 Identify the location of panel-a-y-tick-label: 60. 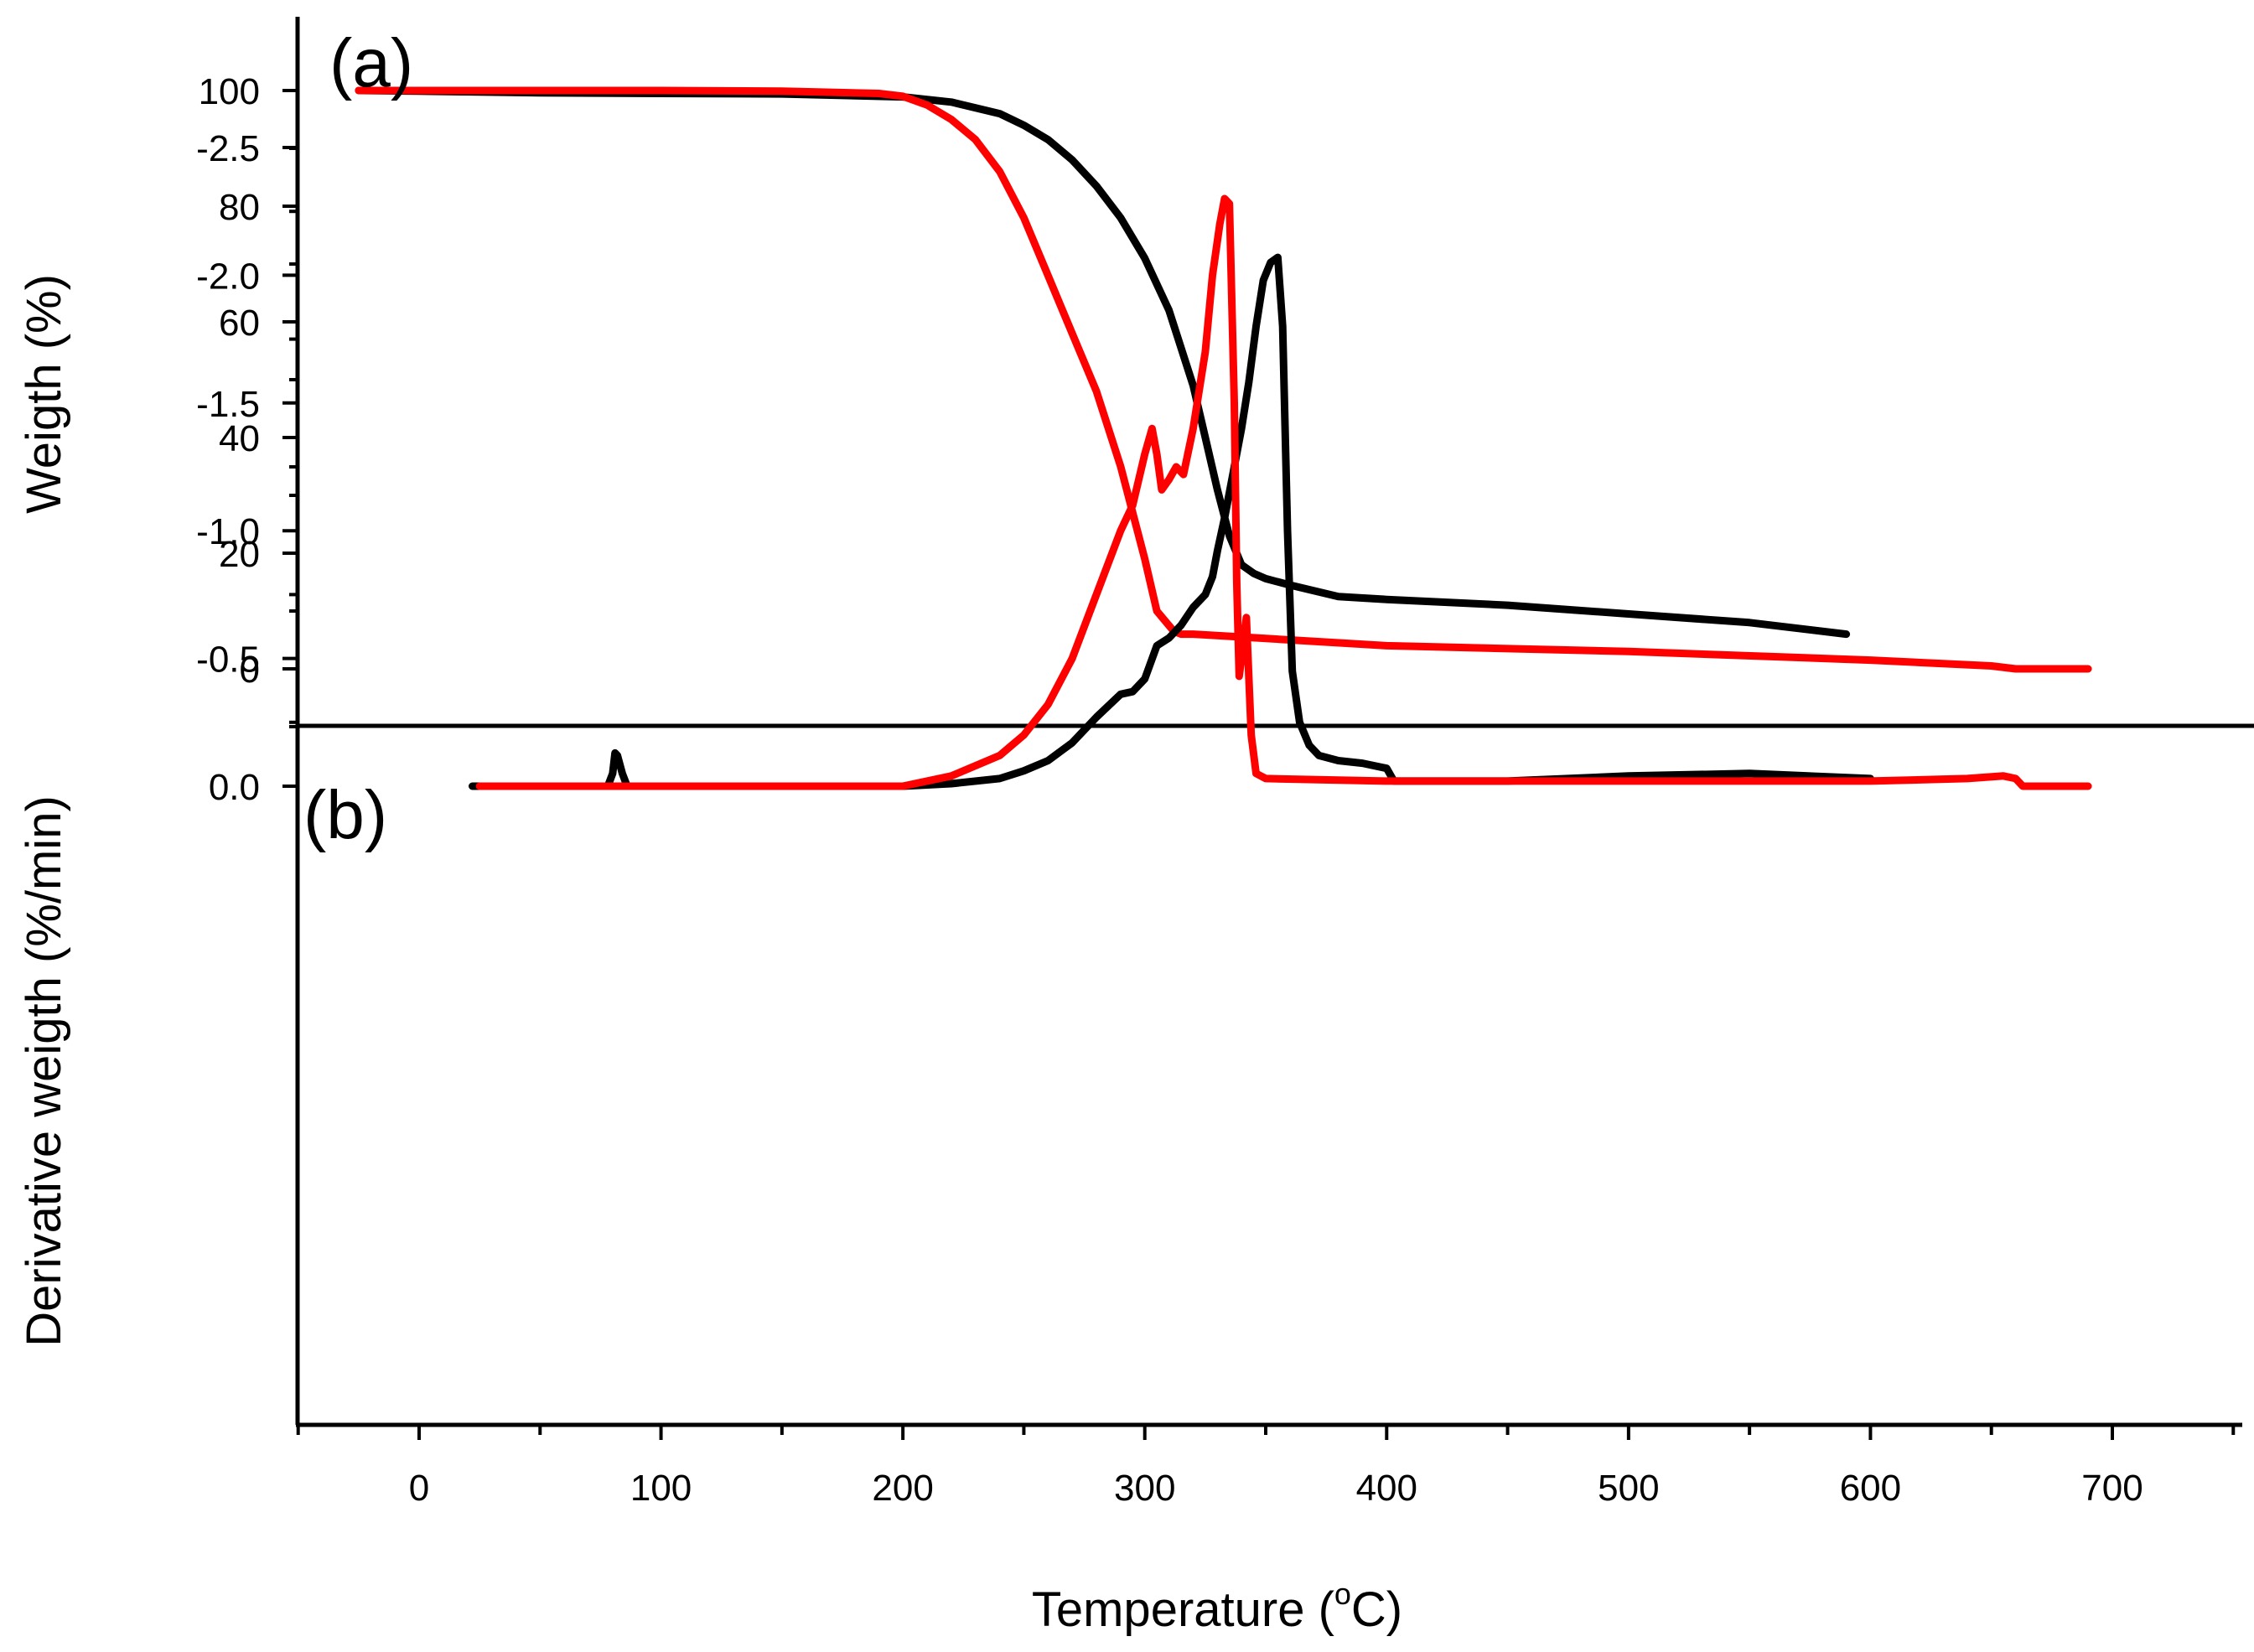
(240, 323).